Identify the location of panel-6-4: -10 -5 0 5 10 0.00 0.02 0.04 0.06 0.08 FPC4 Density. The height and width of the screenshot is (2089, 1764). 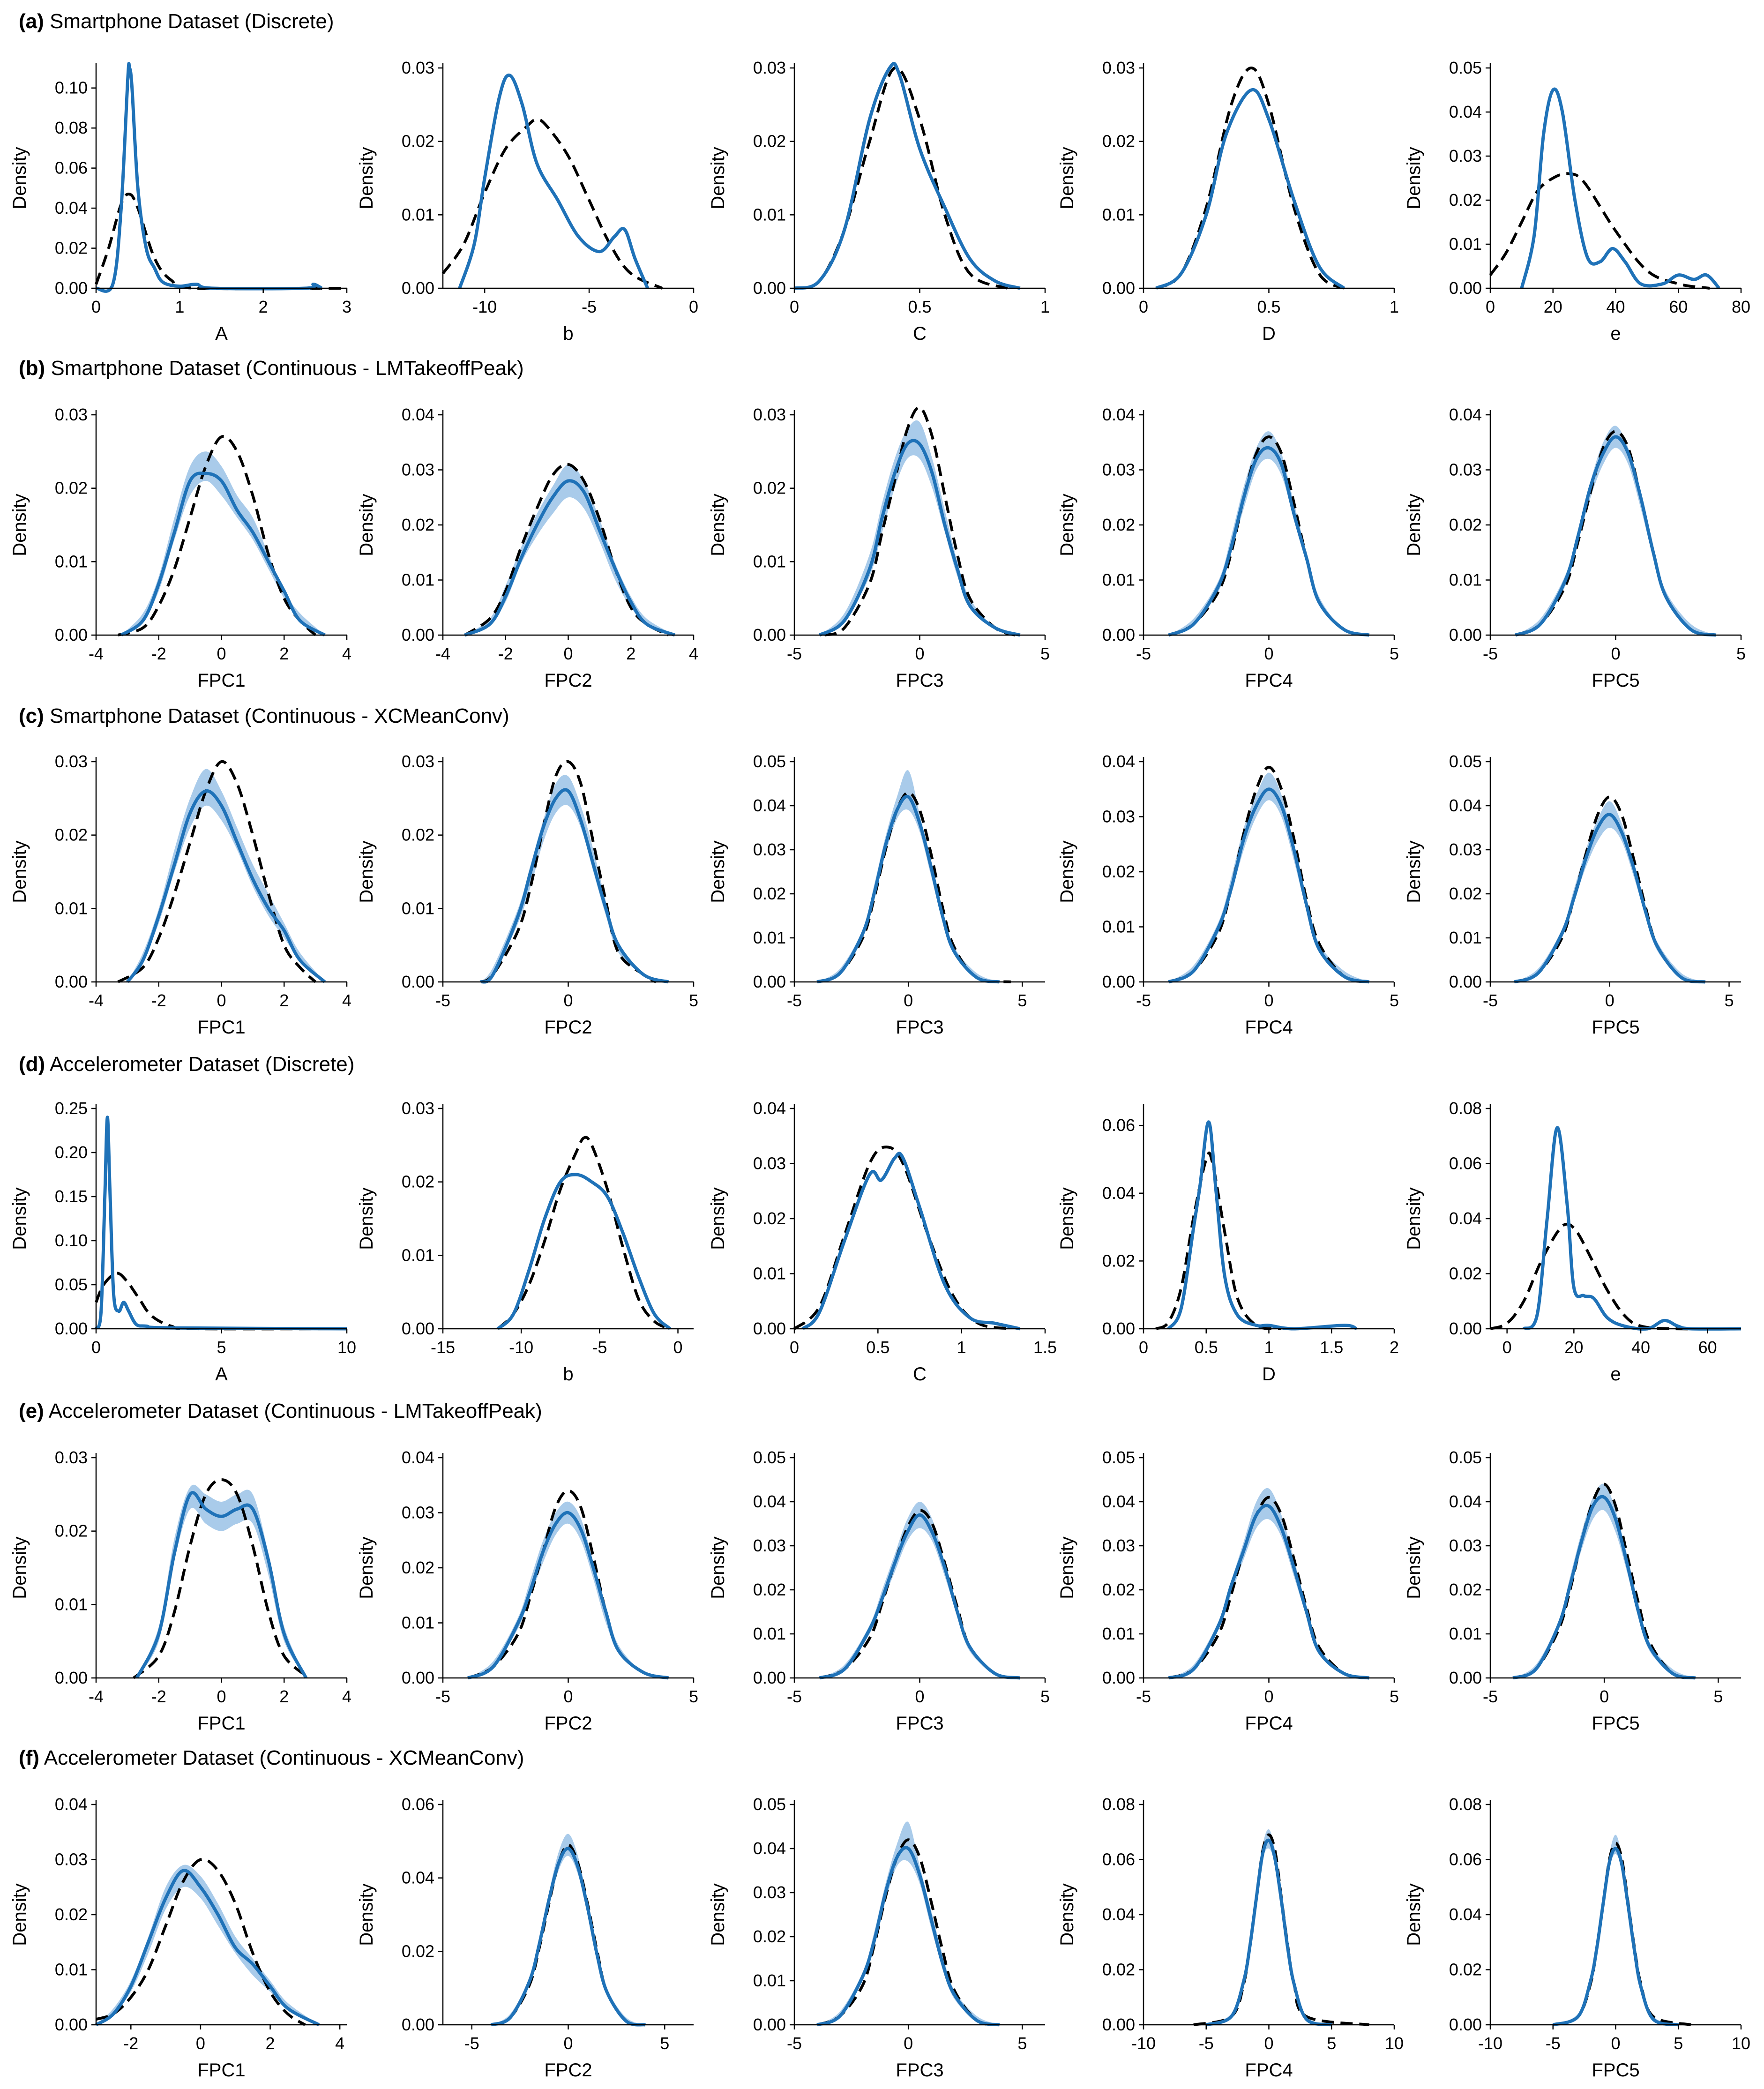
(1230, 1938).